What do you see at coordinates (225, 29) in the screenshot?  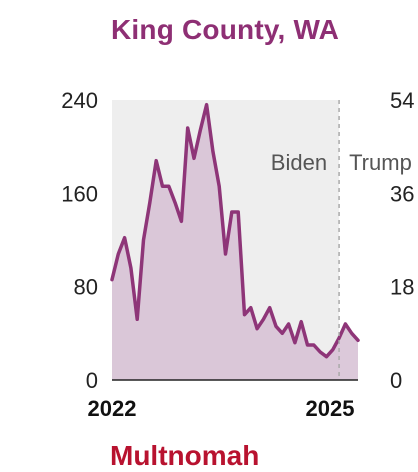 I see `chart-title: King County, WA` at bounding box center [225, 29].